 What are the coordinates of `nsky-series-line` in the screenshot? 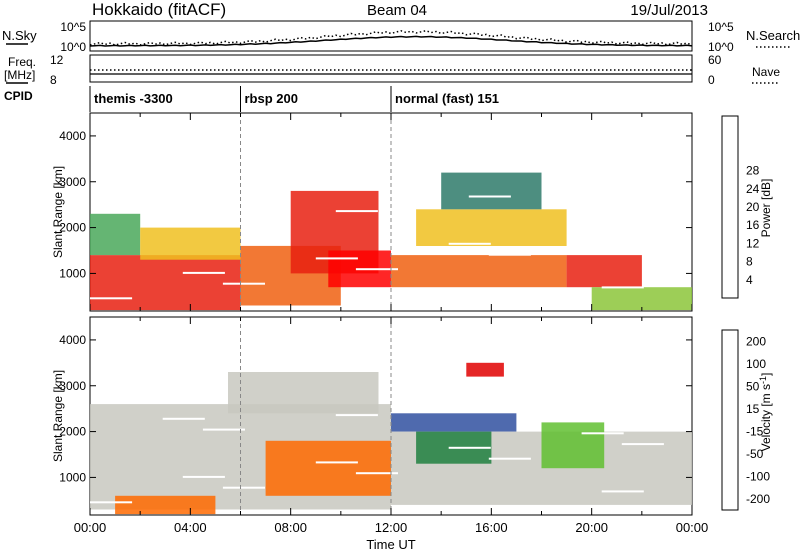 It's located at (391, 41).